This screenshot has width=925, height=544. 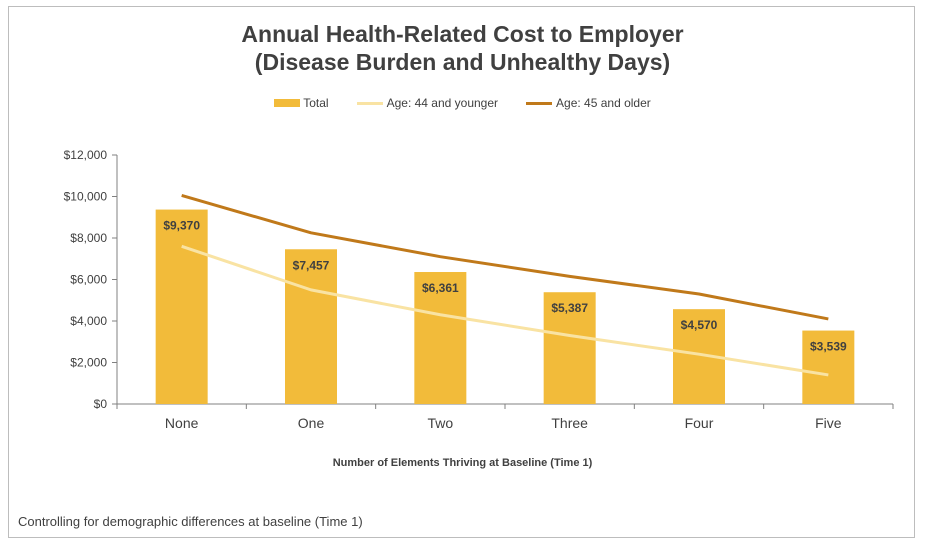 I want to click on x-tick-label: Two, so click(x=440, y=423).